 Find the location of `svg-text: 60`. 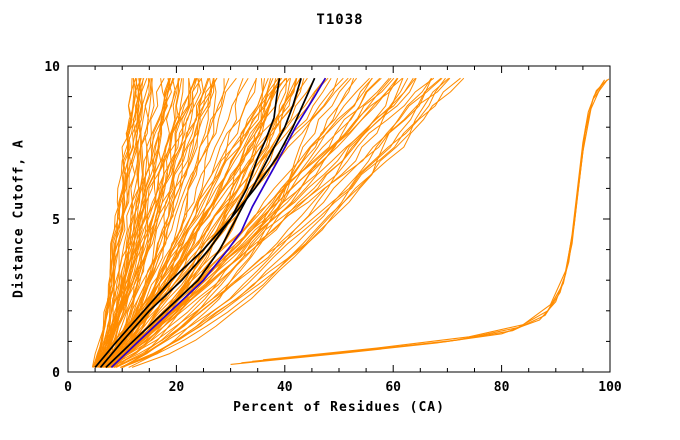

svg-text: 60 is located at coordinates (393, 387).